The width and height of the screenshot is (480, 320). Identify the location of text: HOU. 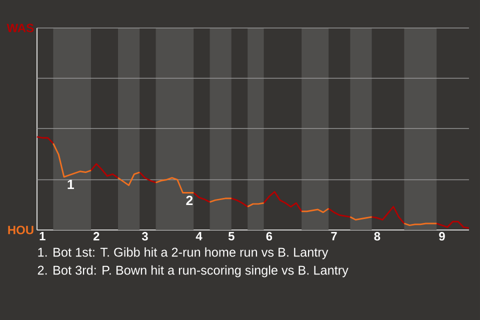
(21, 230).